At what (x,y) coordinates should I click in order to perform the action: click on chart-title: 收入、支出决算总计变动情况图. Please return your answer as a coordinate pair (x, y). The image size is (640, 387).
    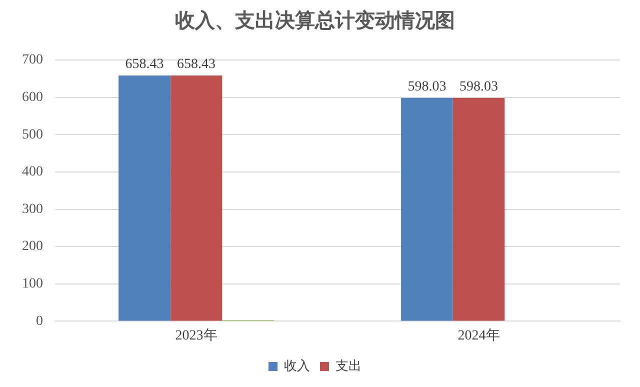
    Looking at the image, I should click on (315, 20).